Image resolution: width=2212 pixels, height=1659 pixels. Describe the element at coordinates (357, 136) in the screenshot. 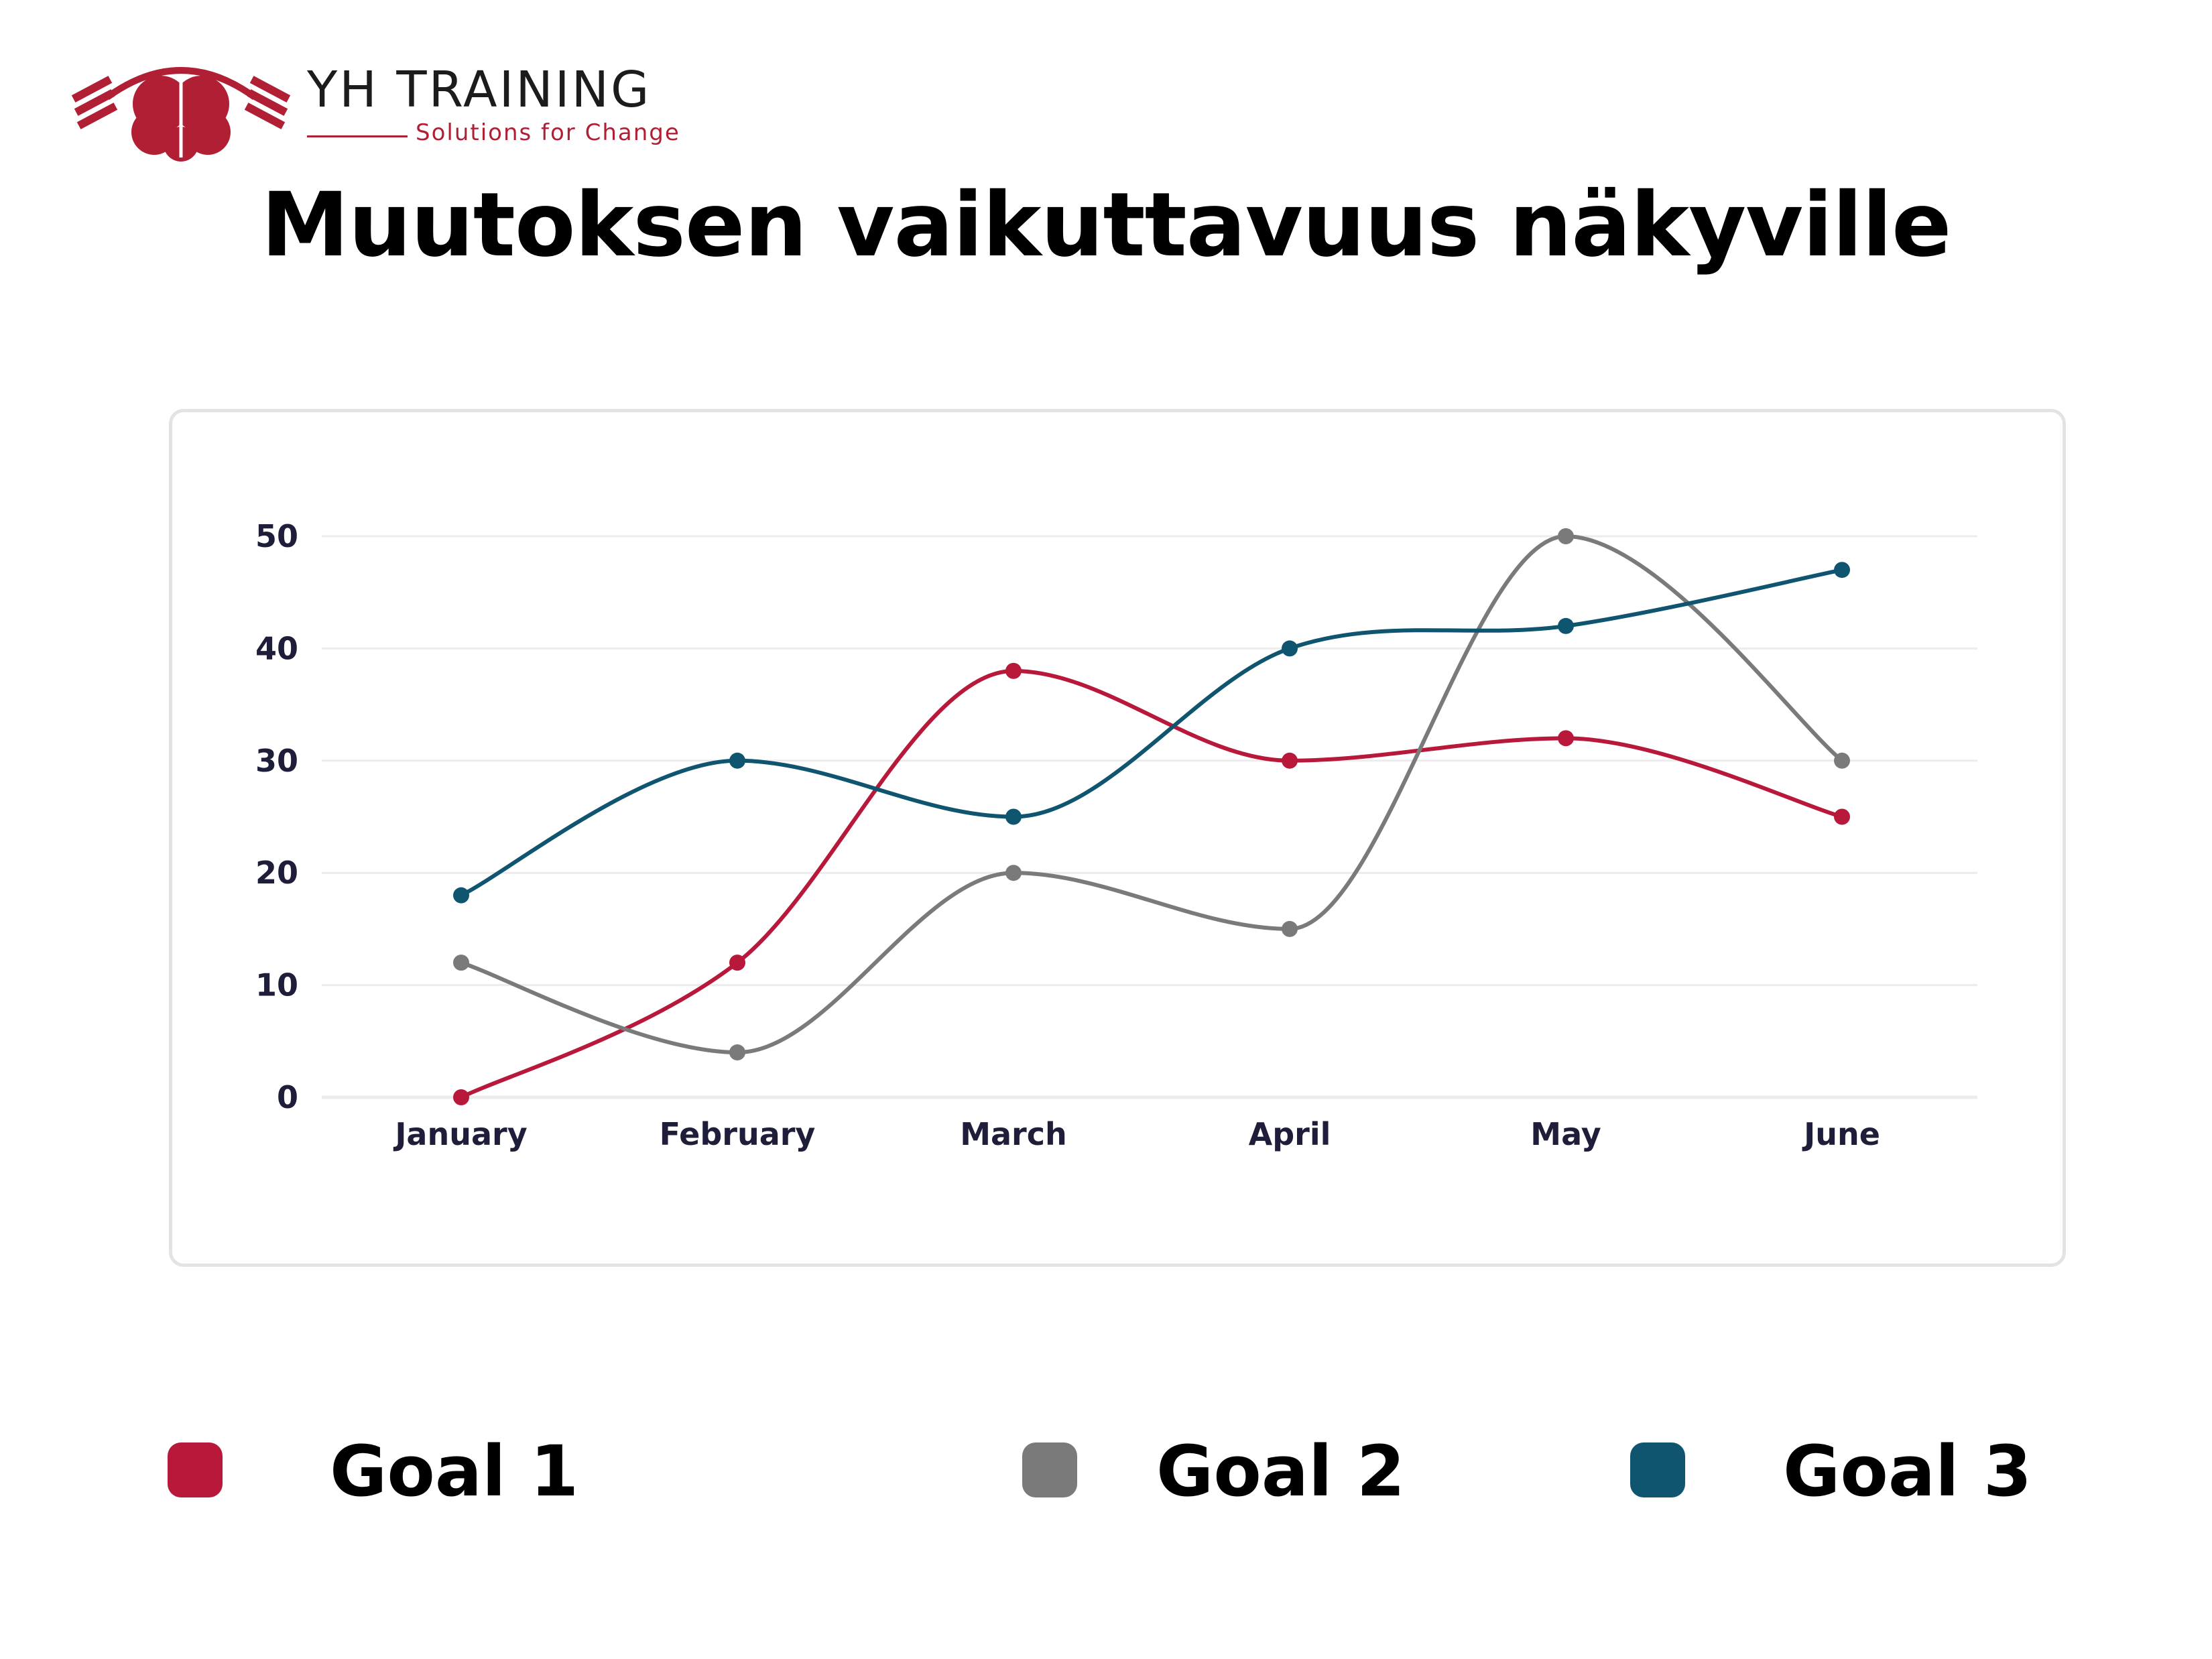

I see `brand-divider` at that location.